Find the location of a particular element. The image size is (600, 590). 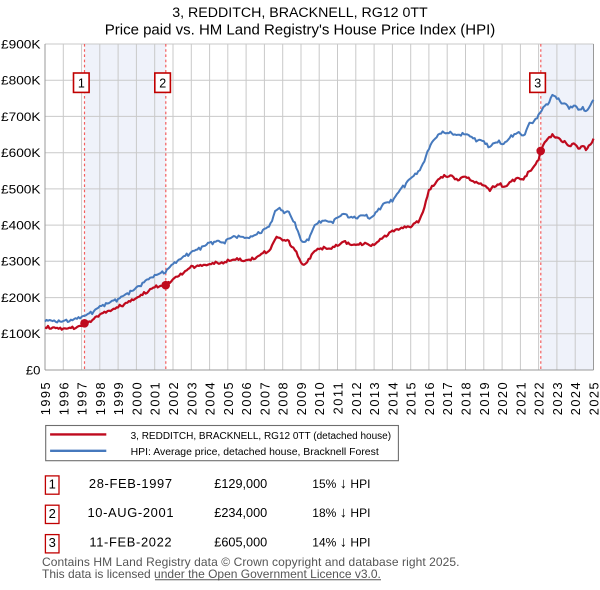

svg-text: £129,000 is located at coordinates (240, 484).